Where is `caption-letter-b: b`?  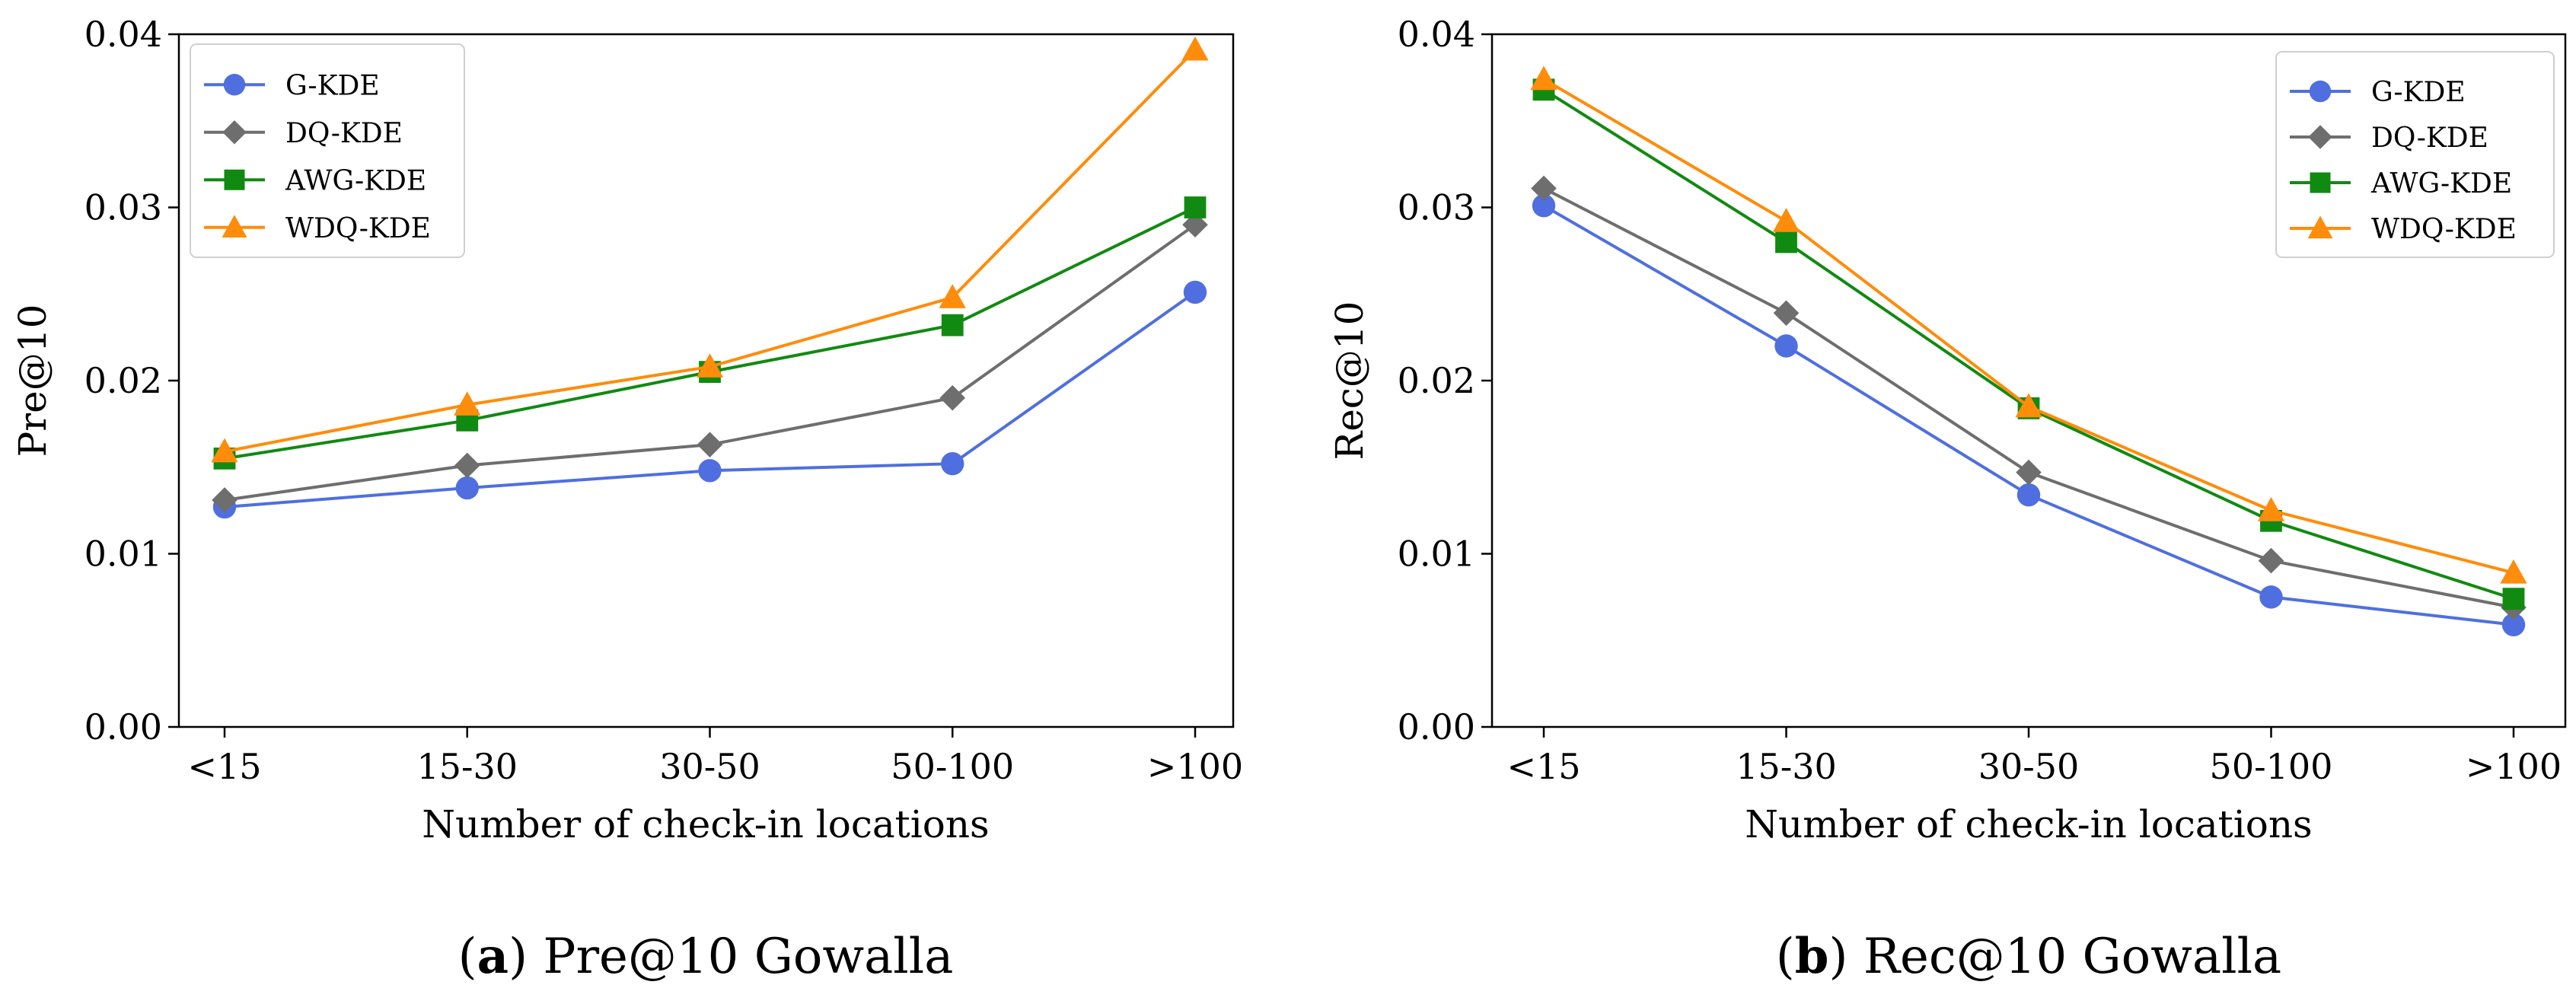 caption-letter-b: b is located at coordinates (1812, 956).